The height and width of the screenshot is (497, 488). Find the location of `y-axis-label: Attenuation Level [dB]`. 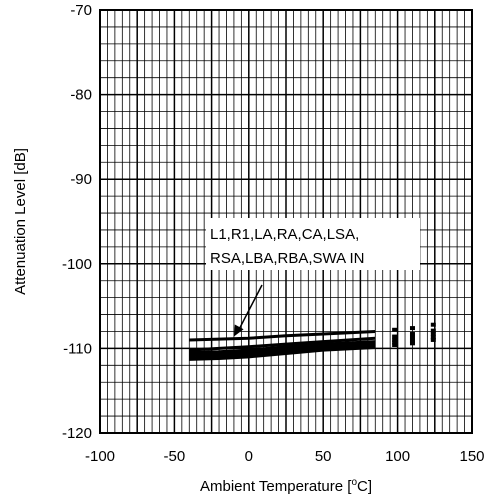

y-axis-label: Attenuation Level [dB] is located at coordinates (20, 221).